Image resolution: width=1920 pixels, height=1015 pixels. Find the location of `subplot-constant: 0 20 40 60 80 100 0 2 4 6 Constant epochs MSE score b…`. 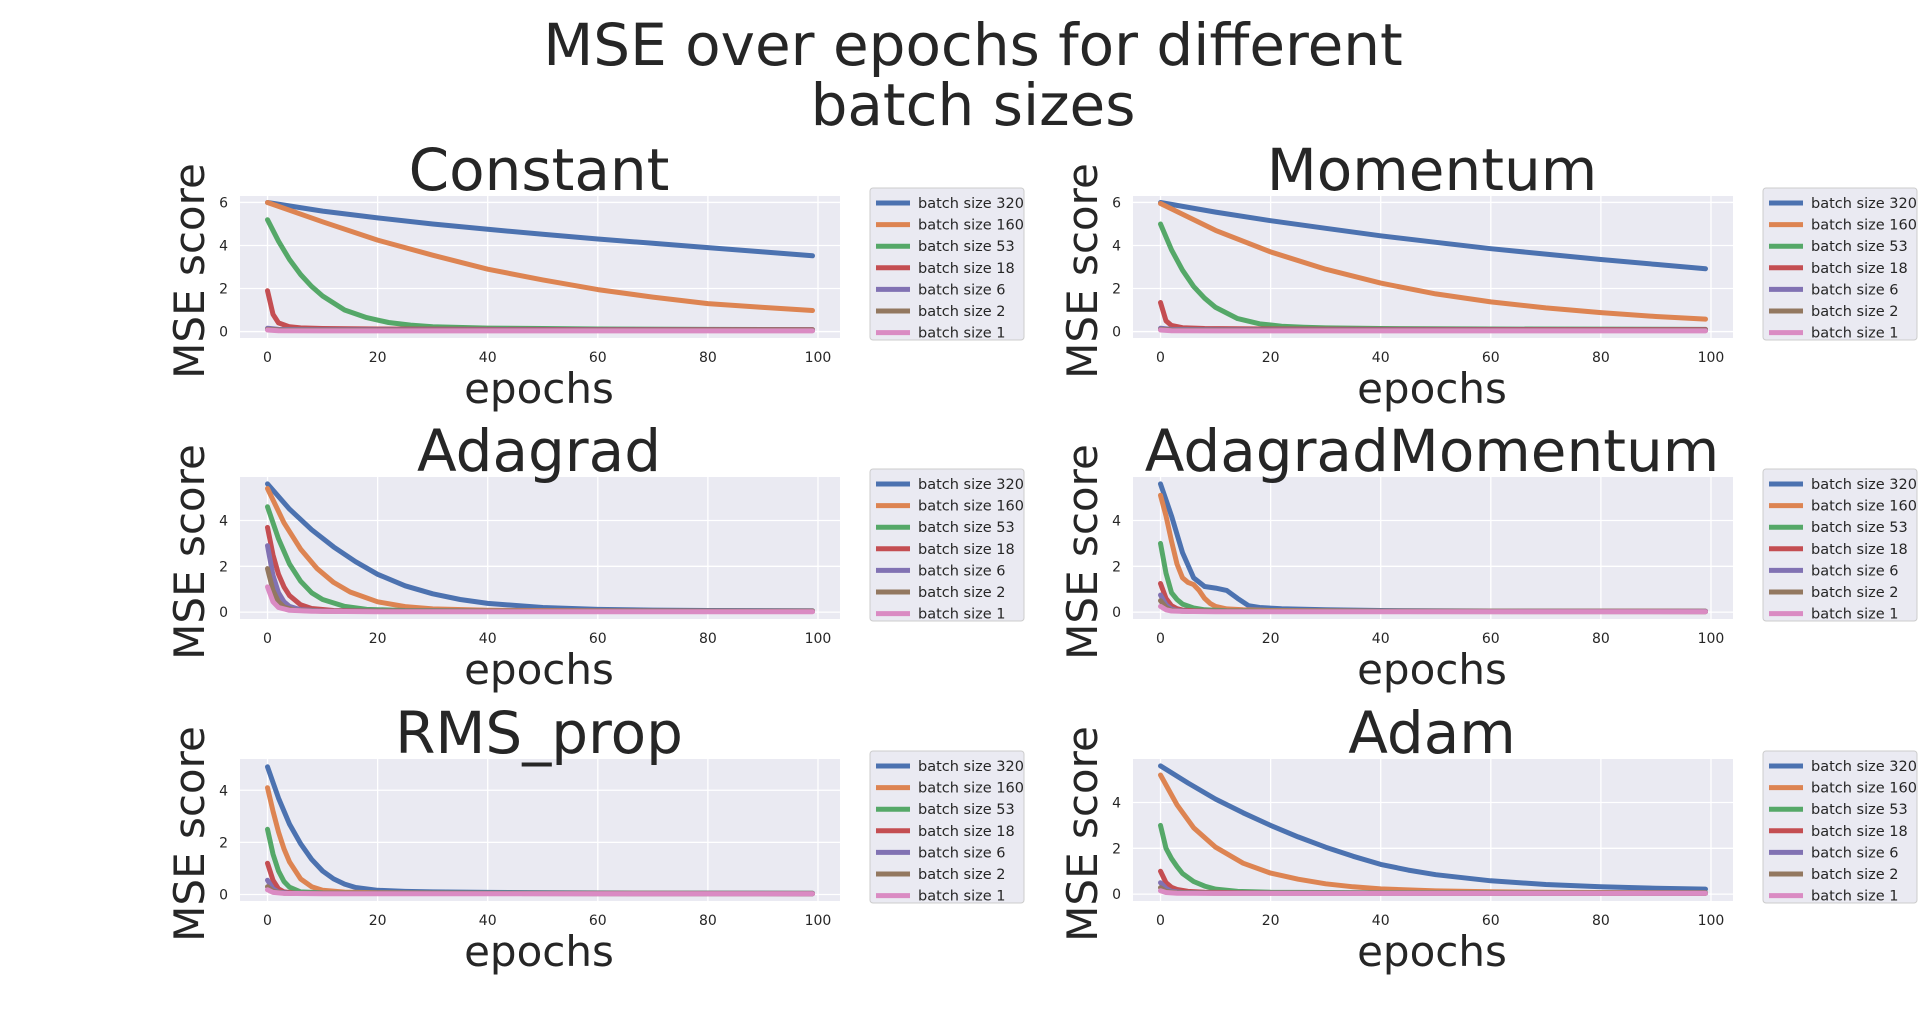

subplot-constant: 0 20 40 60 80 100 0 2 4 6 Constant epochs MSE score b… is located at coordinates (595, 274).